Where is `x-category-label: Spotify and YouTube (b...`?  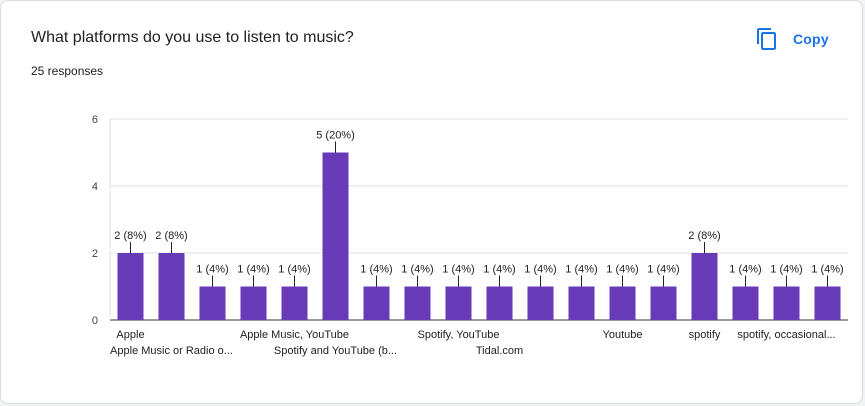
x-category-label: Spotify and YouTube (b... is located at coordinates (335, 351).